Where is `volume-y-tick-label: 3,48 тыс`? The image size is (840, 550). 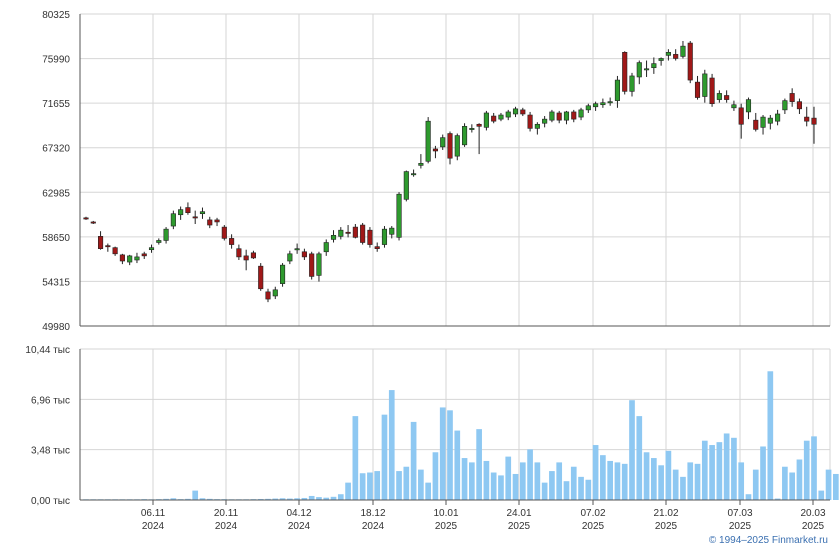 volume-y-tick-label: 3,48 тыс is located at coordinates (50, 451).